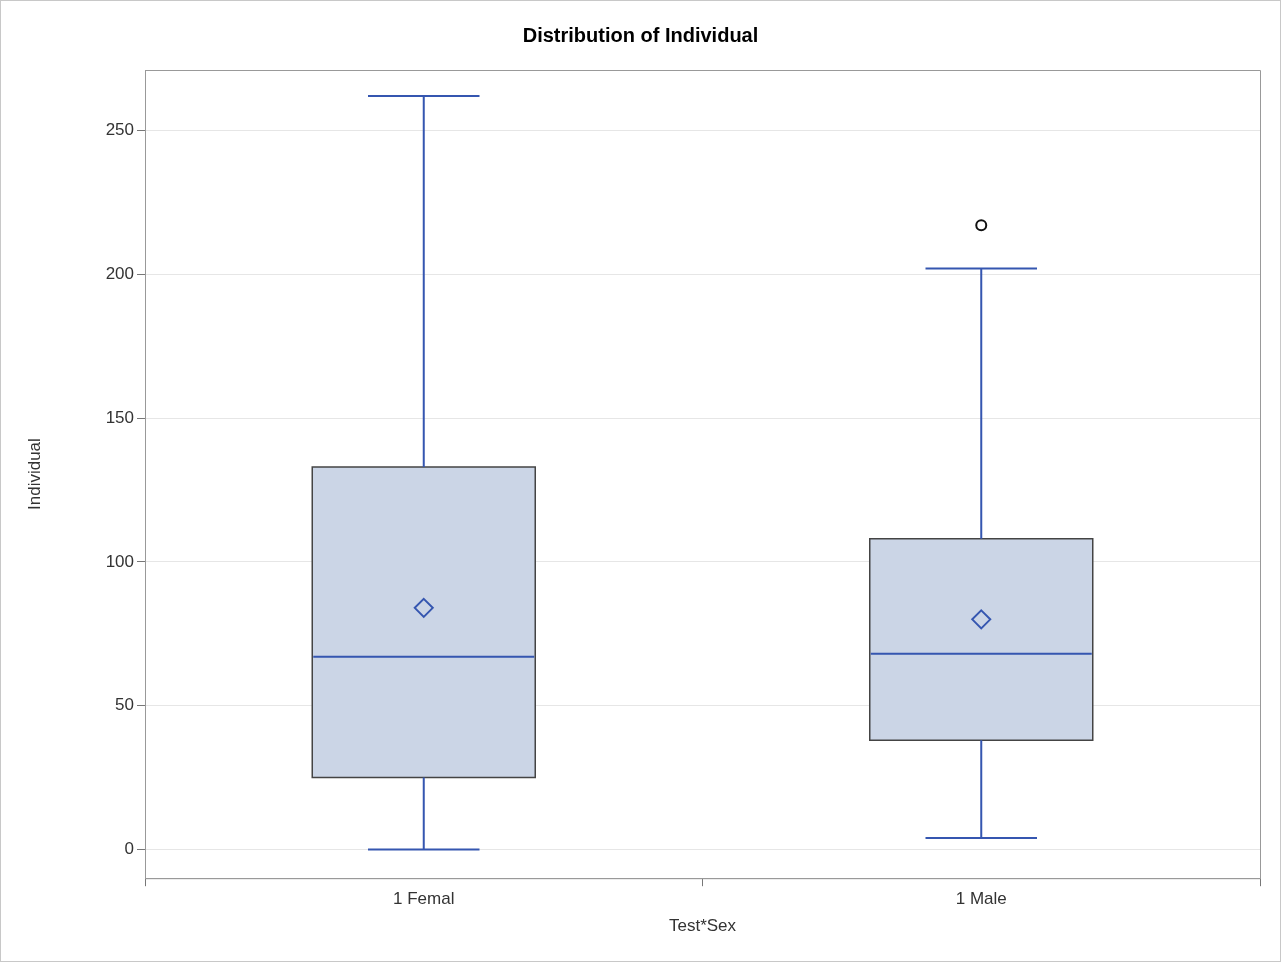  What do you see at coordinates (981, 899) in the screenshot?
I see `x-tick-label: 1 Male` at bounding box center [981, 899].